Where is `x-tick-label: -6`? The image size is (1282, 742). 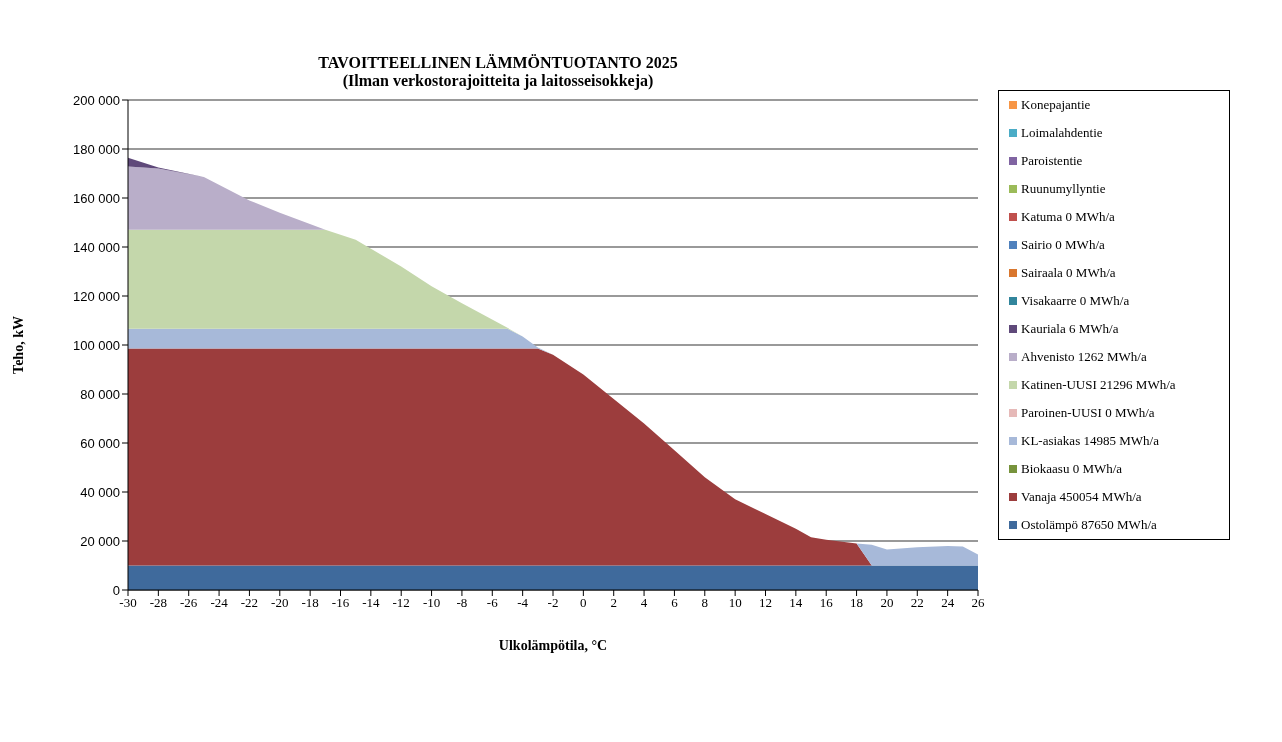 x-tick-label: -6 is located at coordinates (492, 603).